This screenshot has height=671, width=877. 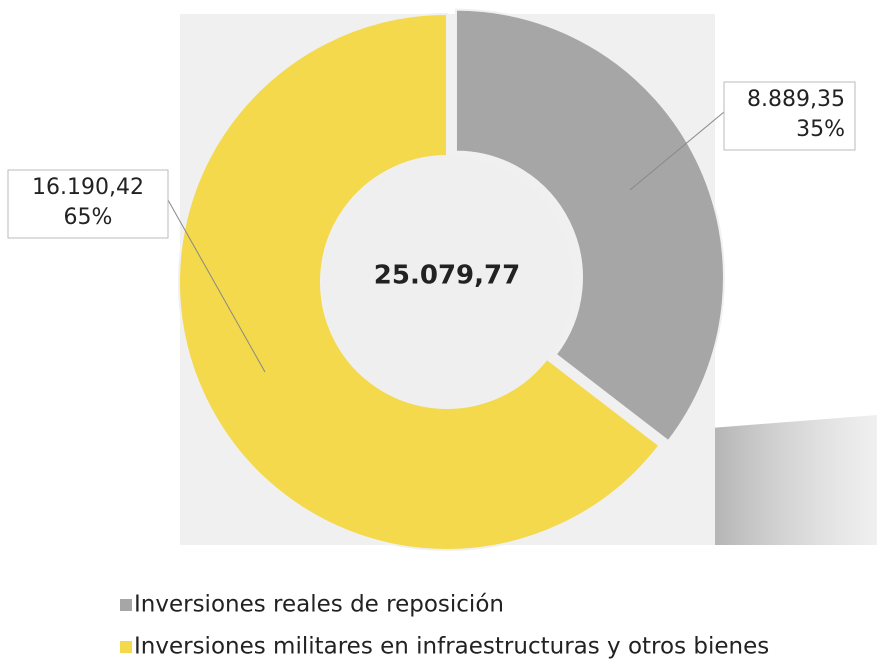 I want to click on value-label: 8.889,35, so click(x=796, y=99).